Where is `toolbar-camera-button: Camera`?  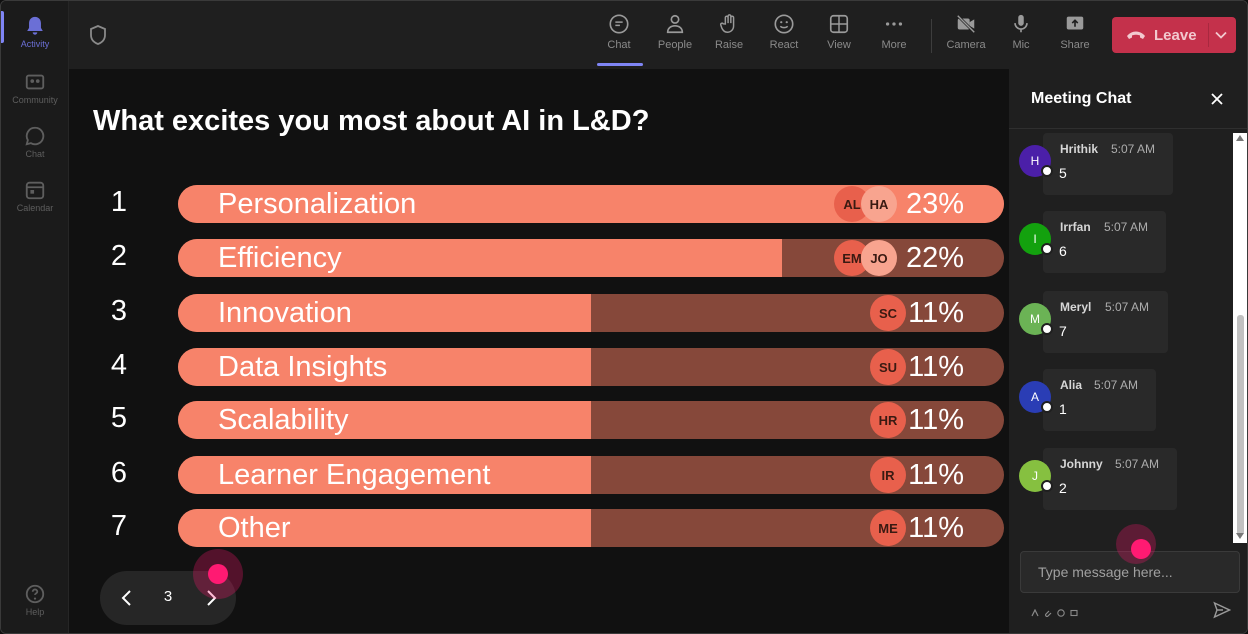 toolbar-camera-button: Camera is located at coordinates (966, 37).